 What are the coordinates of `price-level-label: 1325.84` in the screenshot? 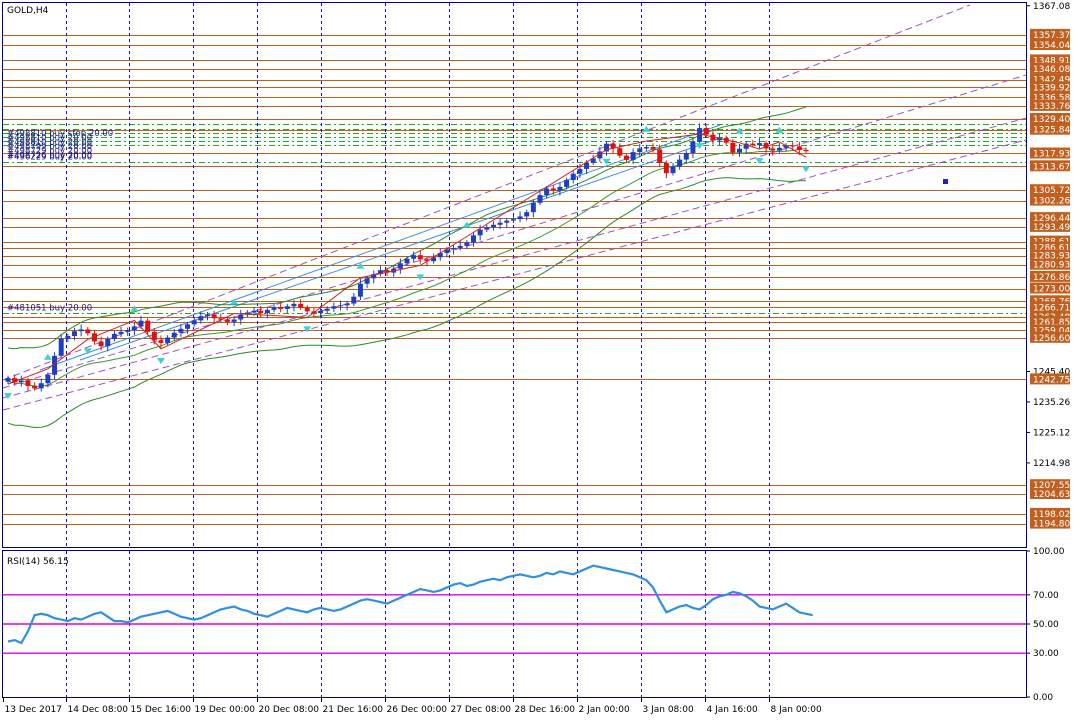 It's located at (1051, 131).